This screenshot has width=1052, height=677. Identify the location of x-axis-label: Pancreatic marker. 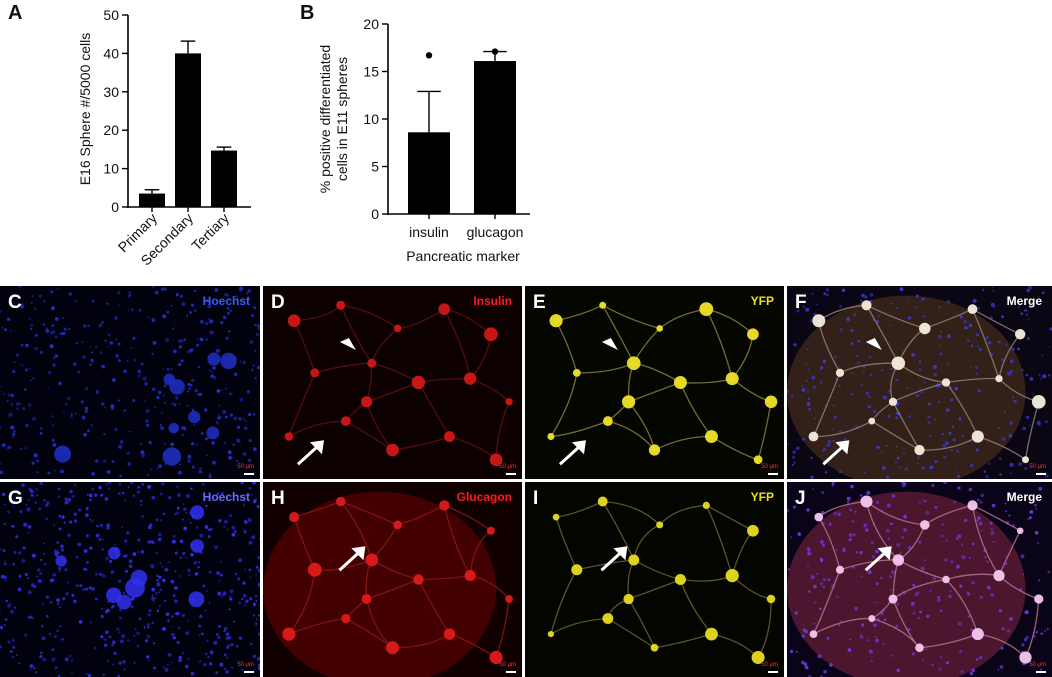
(463, 256).